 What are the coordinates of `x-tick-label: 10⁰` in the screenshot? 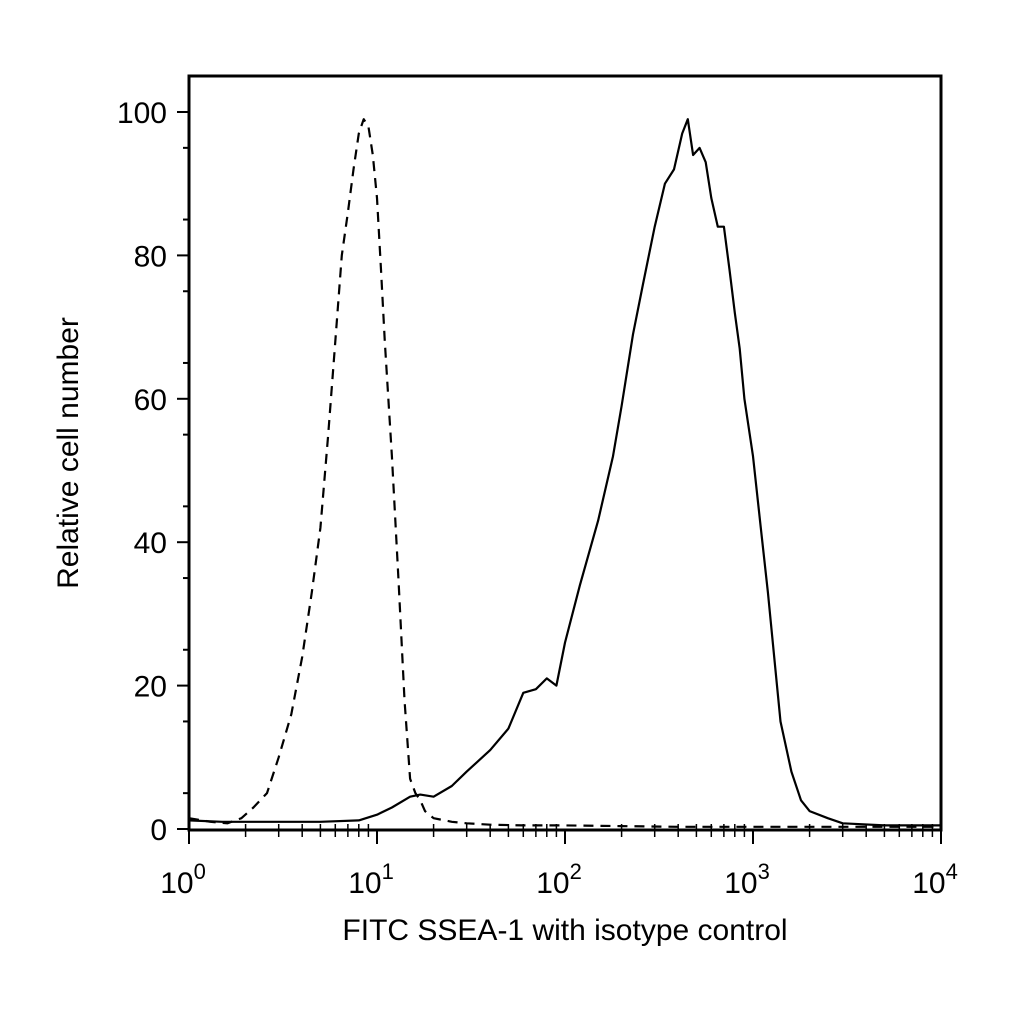 It's located at (183, 879).